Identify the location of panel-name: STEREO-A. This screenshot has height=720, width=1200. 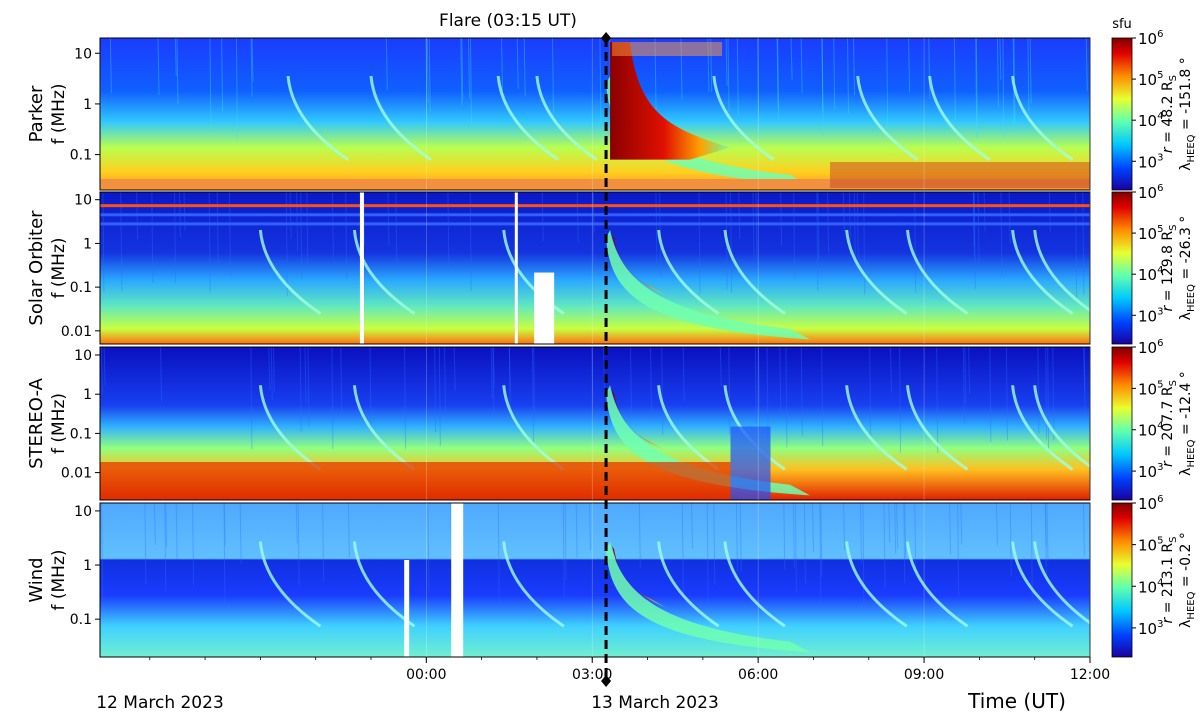
(36, 422).